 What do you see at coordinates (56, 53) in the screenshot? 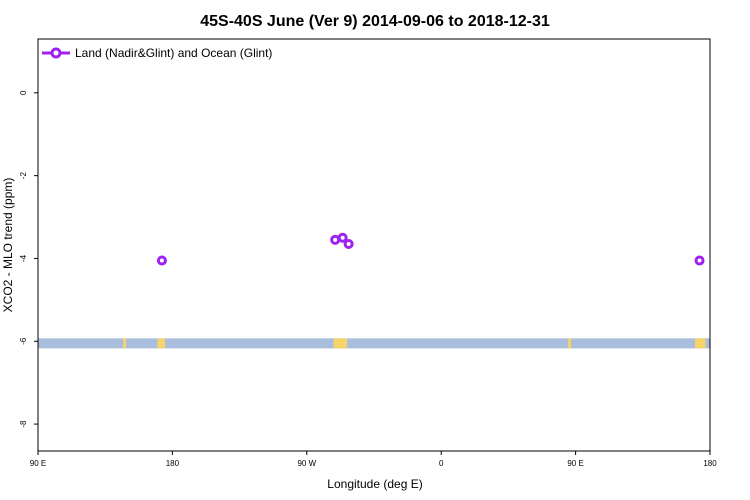
I see `legend-marker` at bounding box center [56, 53].